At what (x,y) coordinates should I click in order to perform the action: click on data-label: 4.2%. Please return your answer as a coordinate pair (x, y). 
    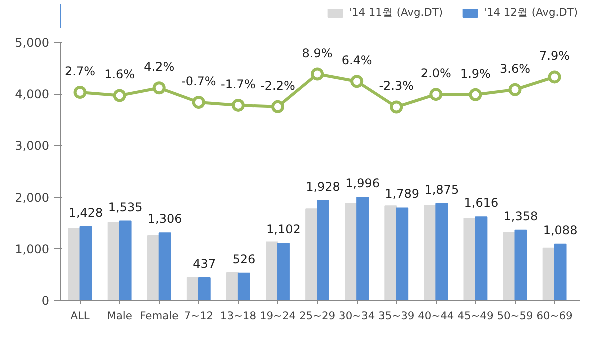
    Looking at the image, I should click on (159, 67).